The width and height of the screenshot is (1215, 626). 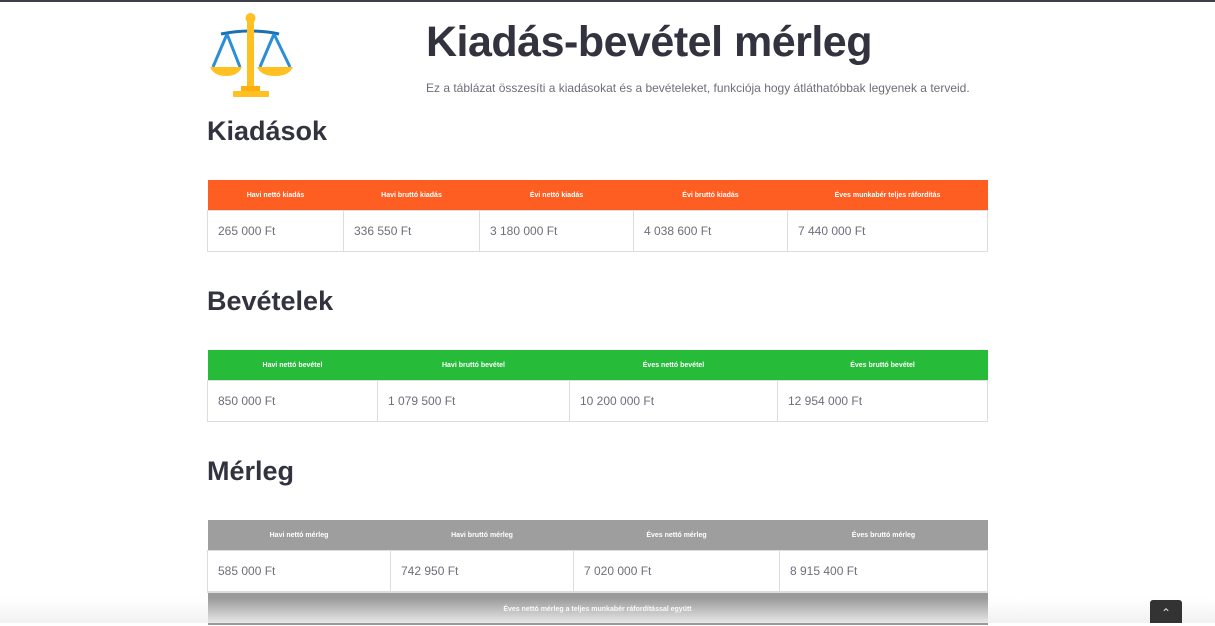 What do you see at coordinates (710, 231) in the screenshot?
I see `table-cell: 4 038 600 Ft` at bounding box center [710, 231].